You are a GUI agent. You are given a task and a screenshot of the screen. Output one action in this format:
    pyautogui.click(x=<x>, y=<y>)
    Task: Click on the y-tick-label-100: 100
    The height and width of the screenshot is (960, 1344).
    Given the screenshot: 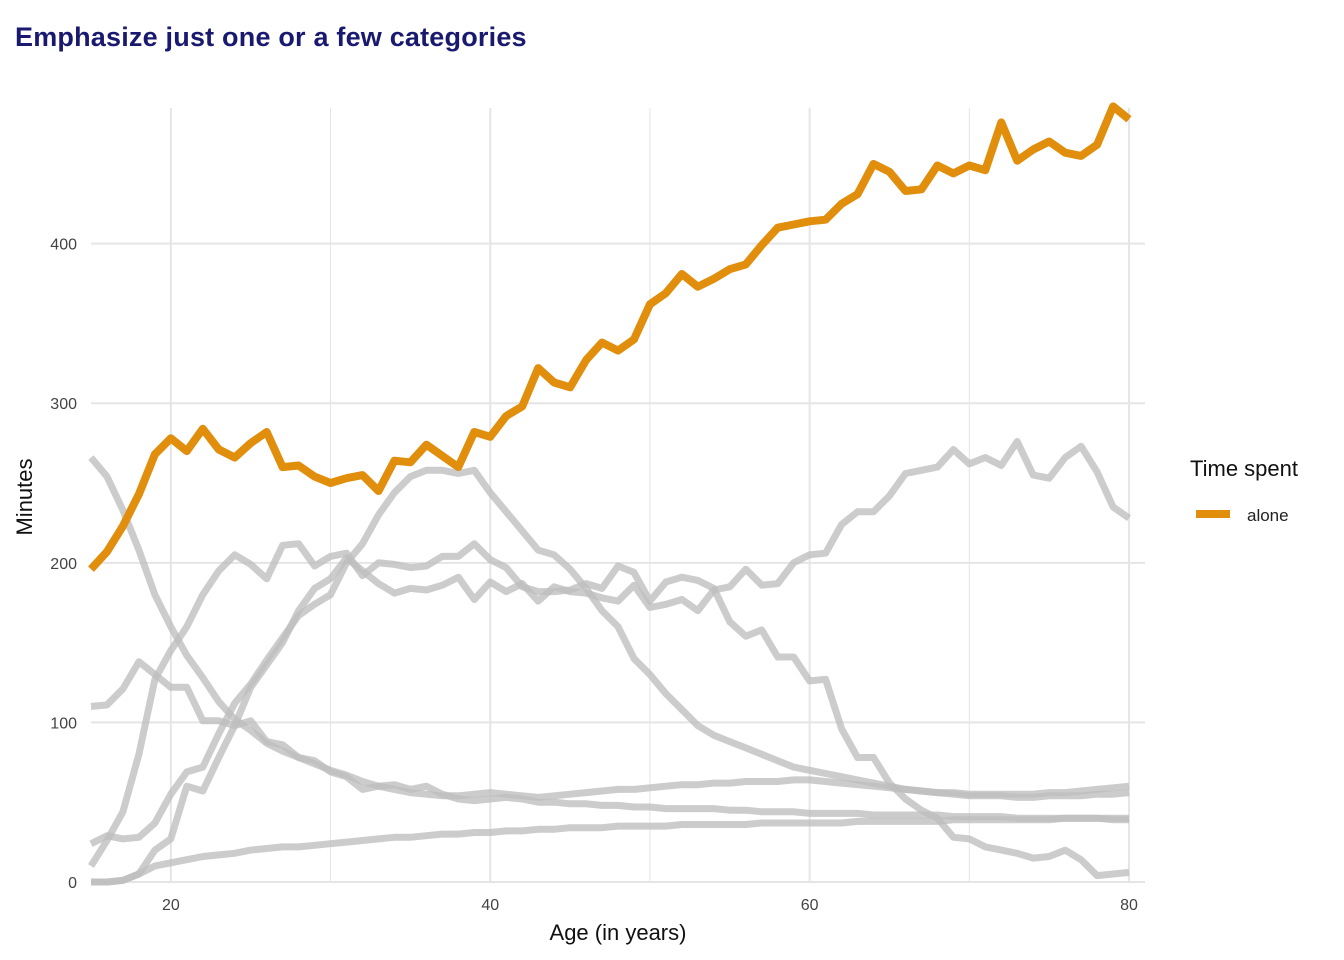 What is the action you would take?
    pyautogui.click(x=63, y=723)
    